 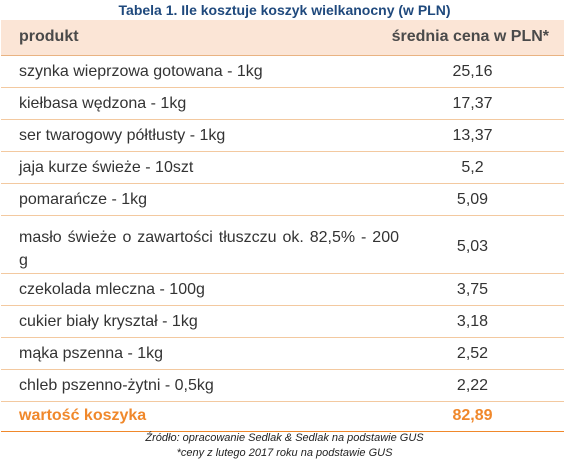 I want to click on header-product: produkt, so click(x=49, y=36).